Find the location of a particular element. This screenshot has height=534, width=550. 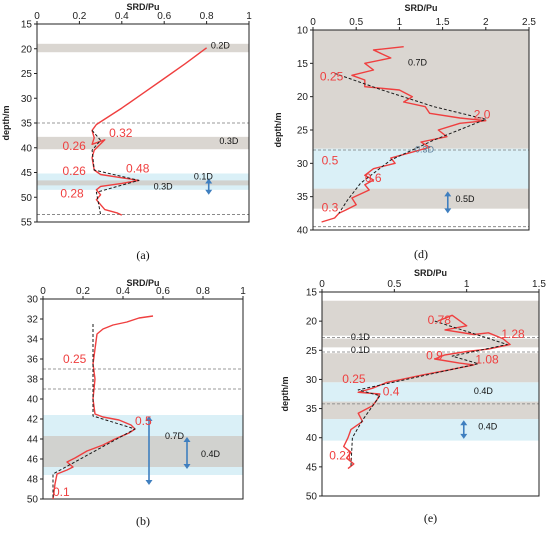

panel-caption: (b) is located at coordinates (143, 521).